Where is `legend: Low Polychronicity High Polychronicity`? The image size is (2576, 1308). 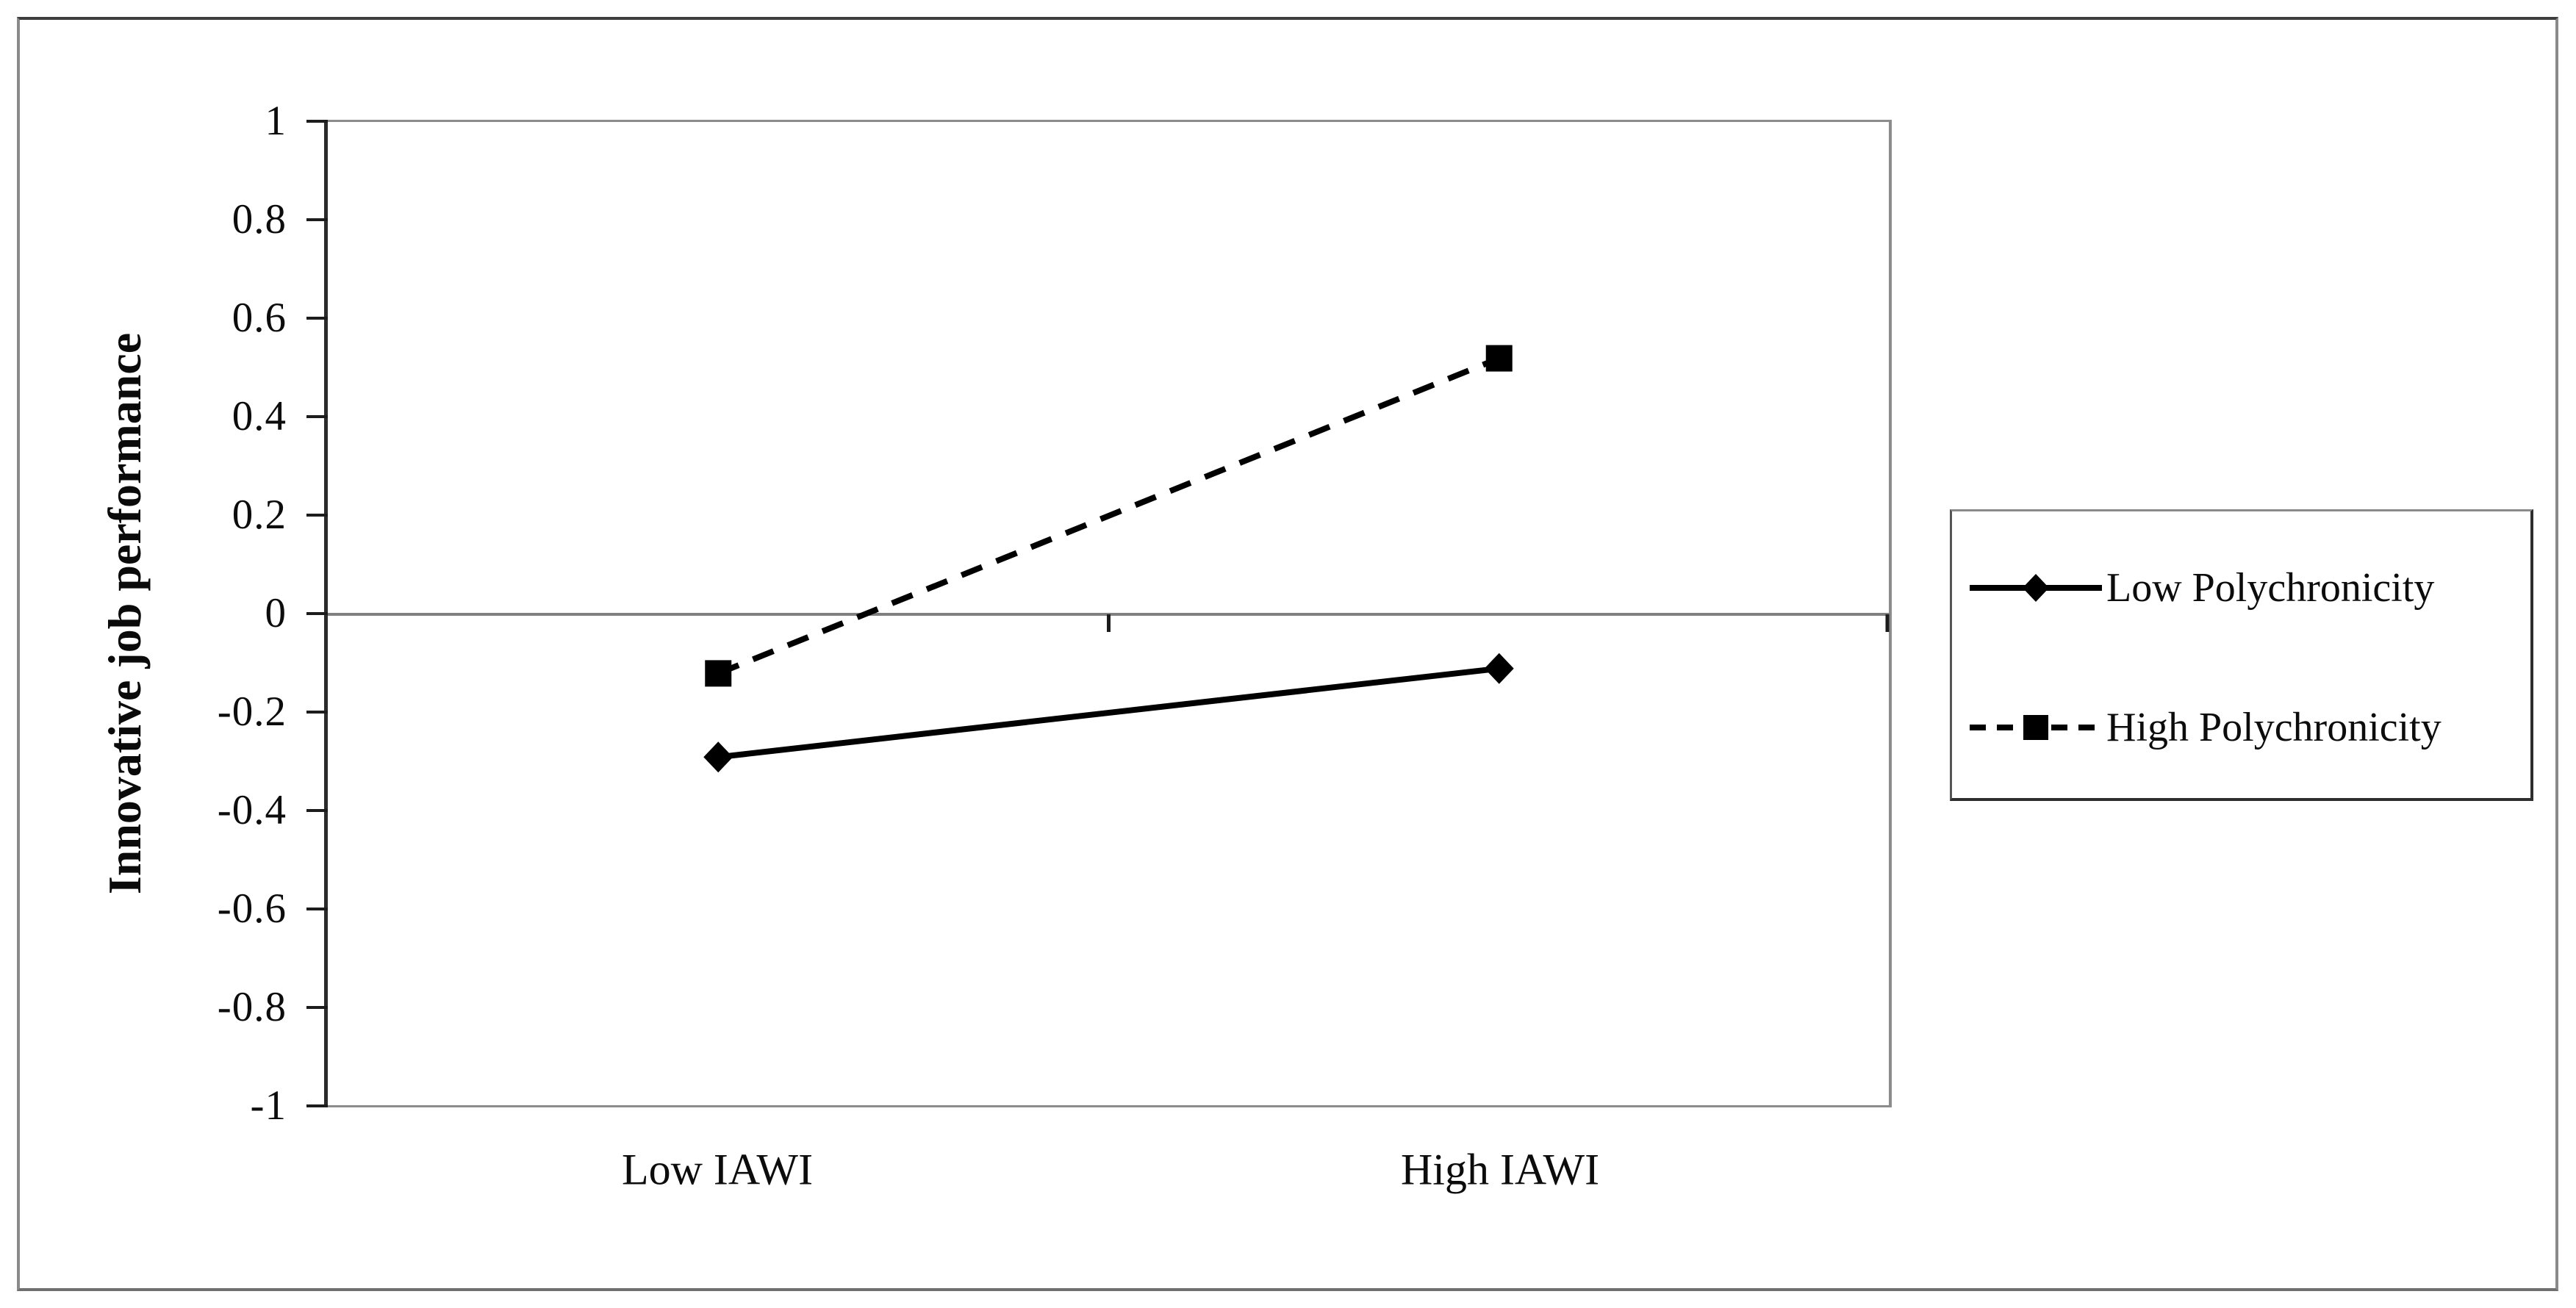
legend: Low Polychronicity High Polychronicity is located at coordinates (2241, 655).